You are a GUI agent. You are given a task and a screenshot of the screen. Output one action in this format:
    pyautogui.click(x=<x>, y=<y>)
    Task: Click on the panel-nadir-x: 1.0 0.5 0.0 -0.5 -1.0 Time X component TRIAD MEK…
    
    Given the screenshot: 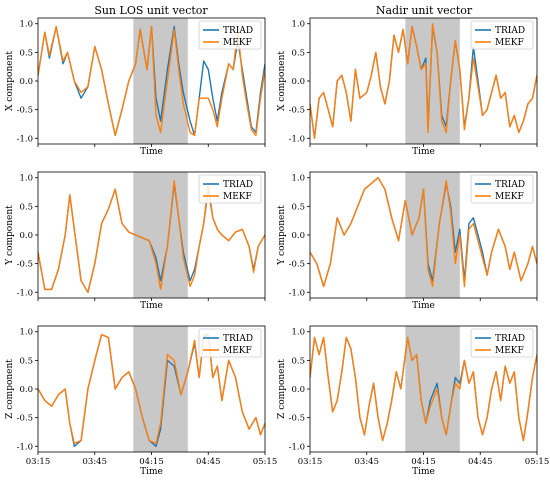 What is the action you would take?
    pyautogui.click(x=407, y=87)
    